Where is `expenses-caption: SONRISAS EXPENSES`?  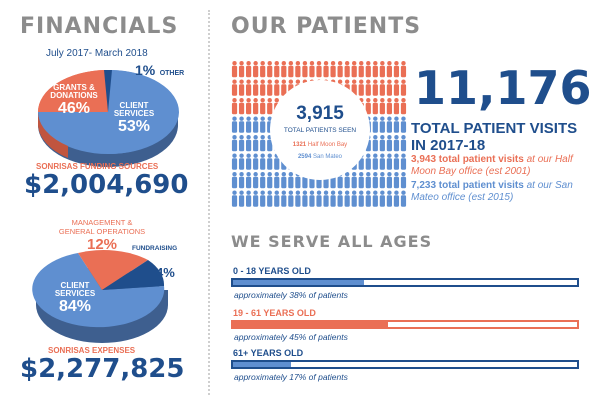 expenses-caption: SONRISAS EXPENSES is located at coordinates (92, 350).